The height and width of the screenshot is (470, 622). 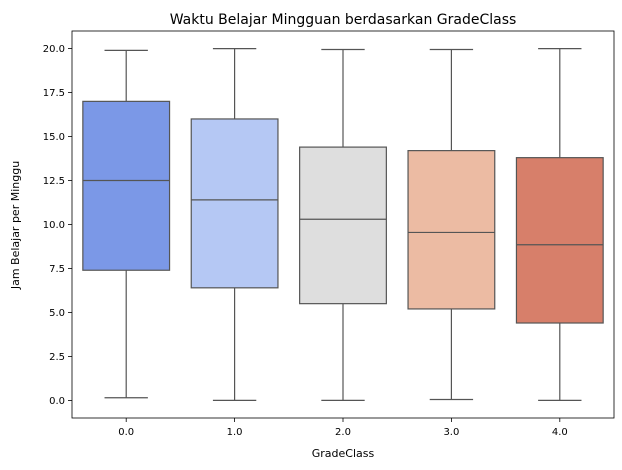 What do you see at coordinates (57, 401) in the screenshot?
I see `y-tick-label: 0.0` at bounding box center [57, 401].